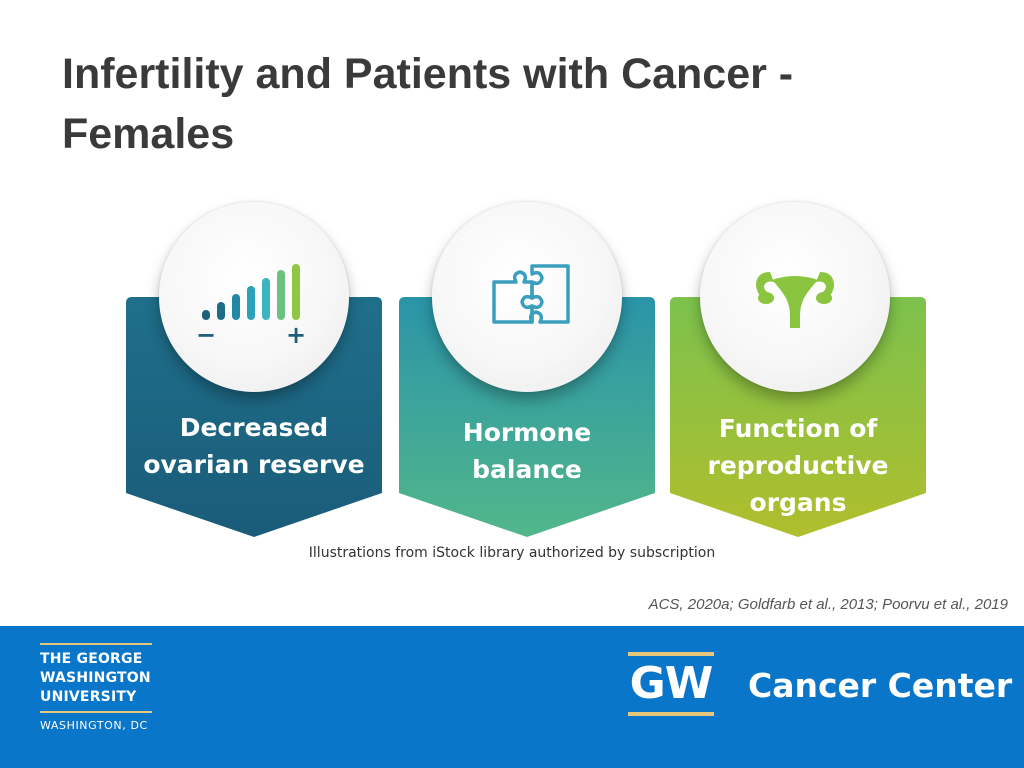 The height and width of the screenshot is (768, 1024). I want to click on cancer-center-name: Cancer Center, so click(880, 685).